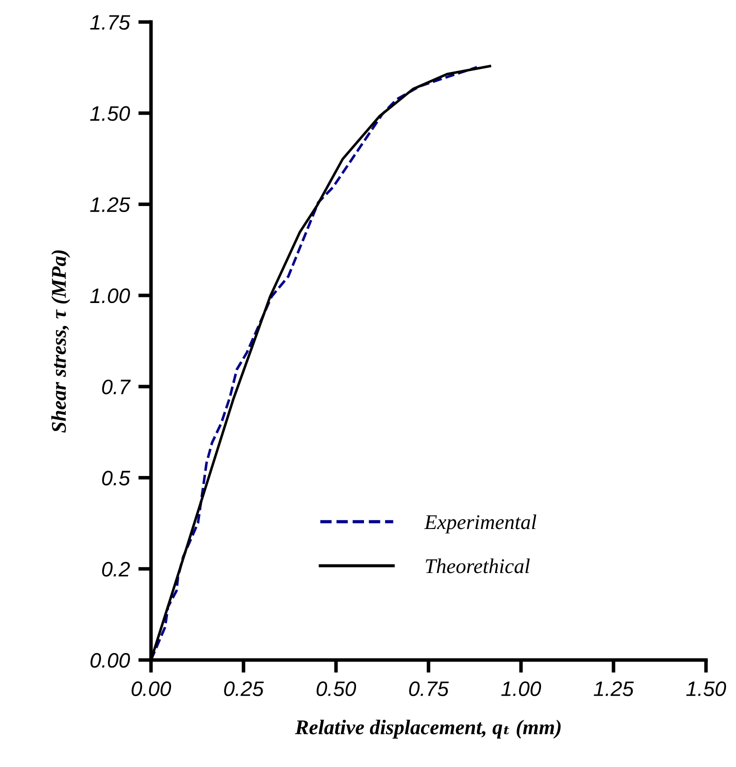 The image size is (736, 767). I want to click on y-tick-label: 1.25, so click(110, 204).